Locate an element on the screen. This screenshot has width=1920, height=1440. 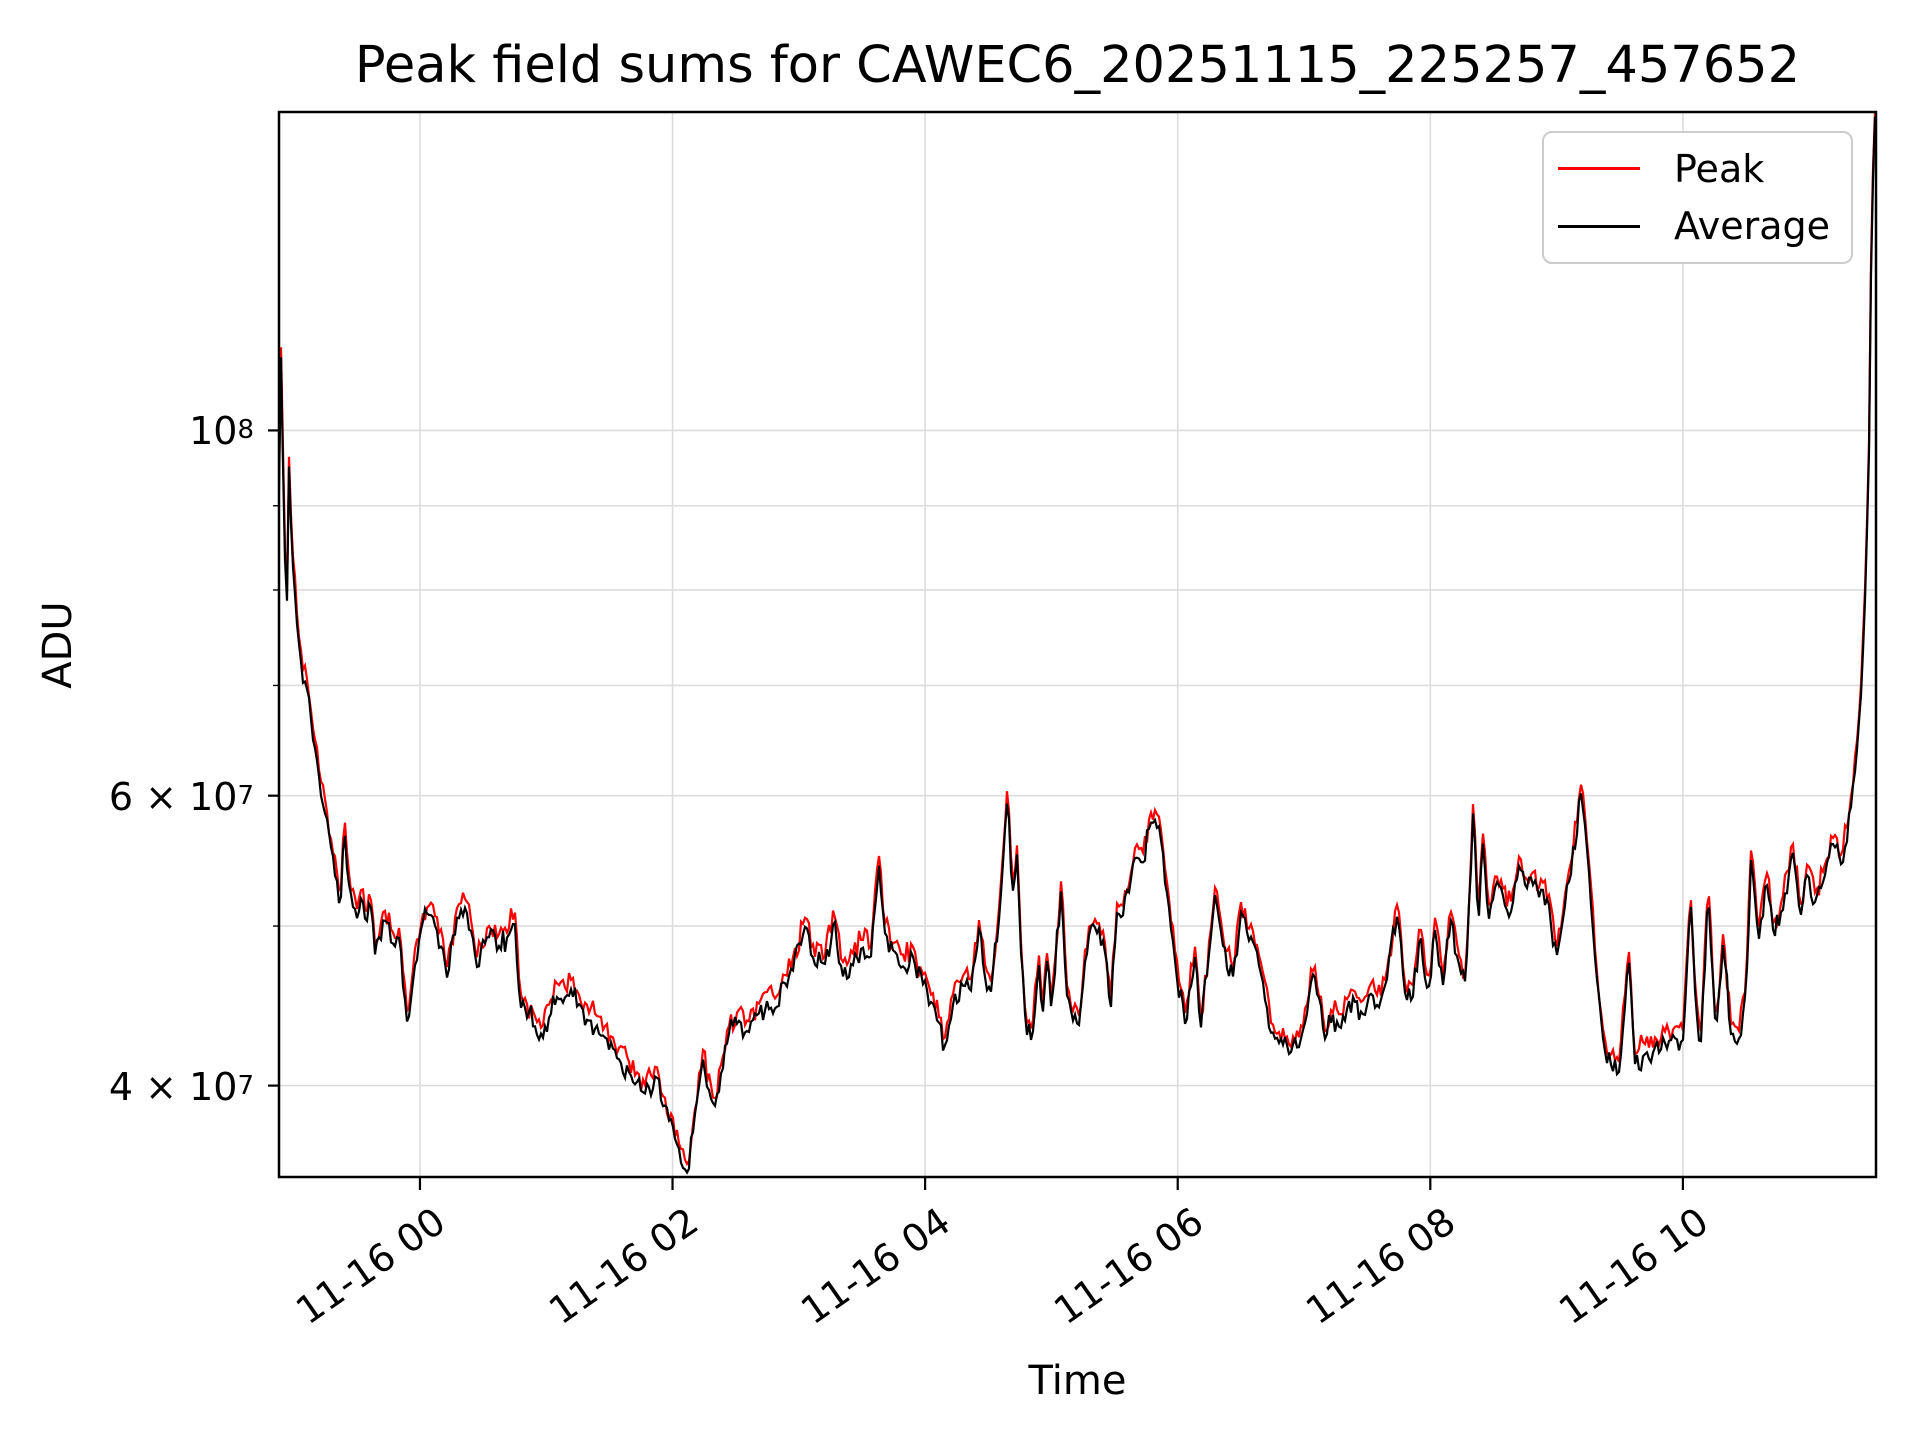
y-tick-label: 6 × 107 is located at coordinates (181, 796).